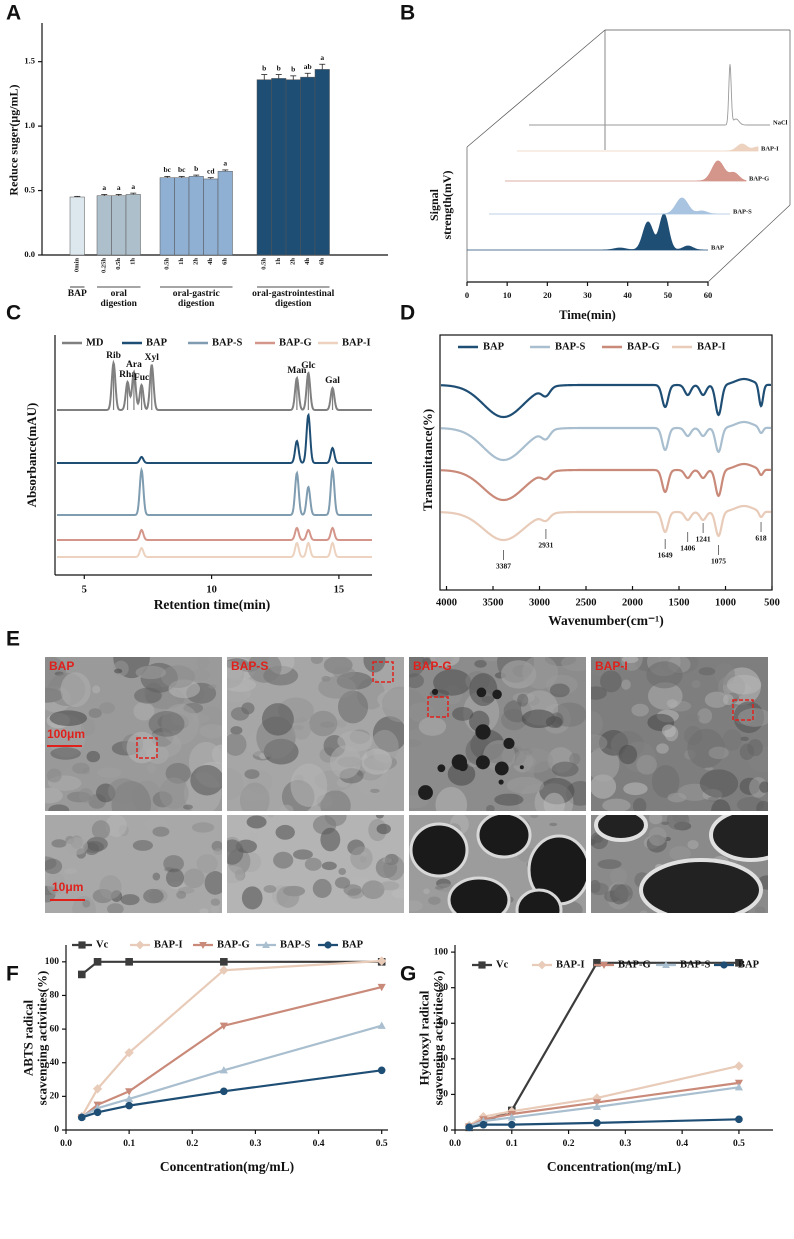 The image size is (794, 1239). Describe the element at coordinates (279, 67) in the screenshot. I see `significance-letter: b` at that location.